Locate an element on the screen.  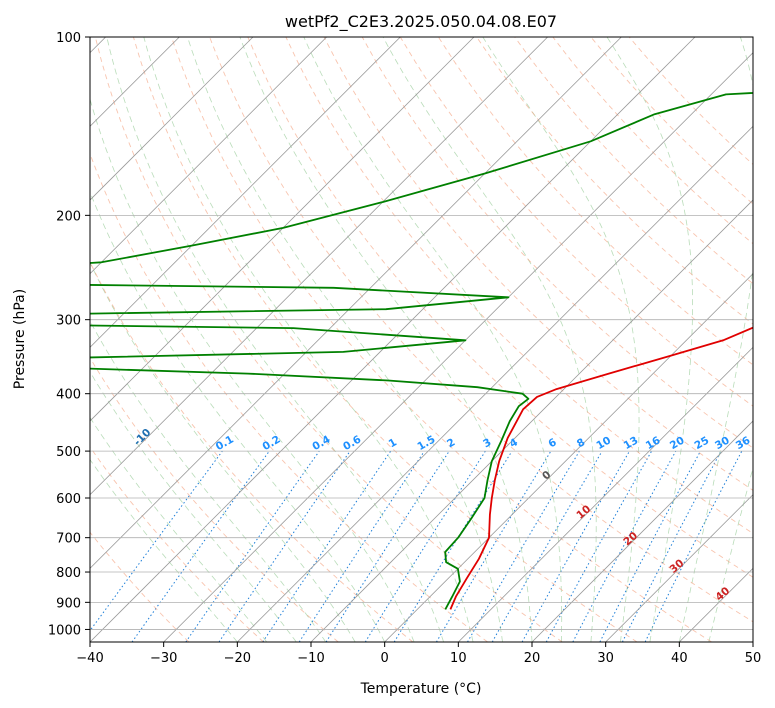
x-tick-label: −10 is located at coordinates (310, 658).